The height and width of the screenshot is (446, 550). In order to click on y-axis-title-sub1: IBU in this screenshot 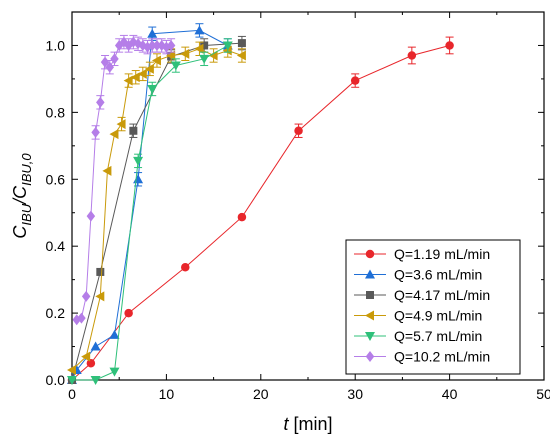, I will do `click(26, 214)`.